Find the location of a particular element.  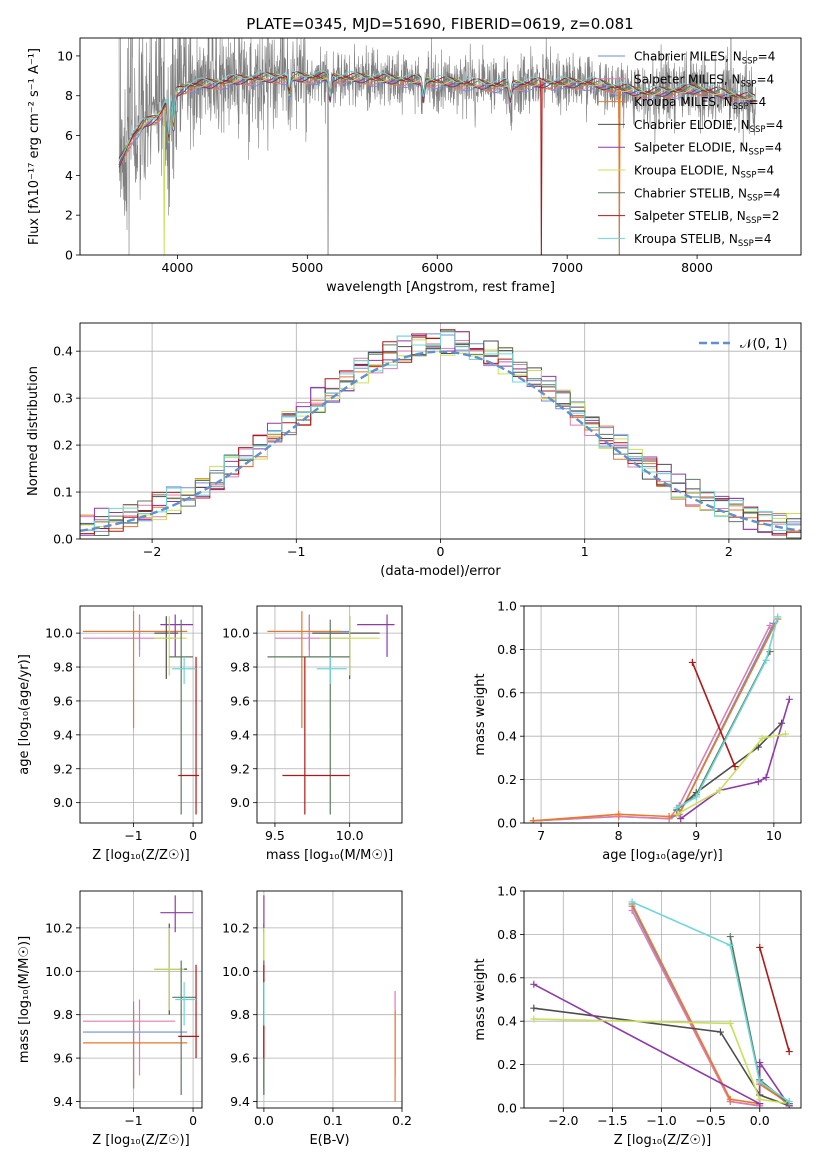

y-tick-label: 1.0 is located at coordinates (507, 606).